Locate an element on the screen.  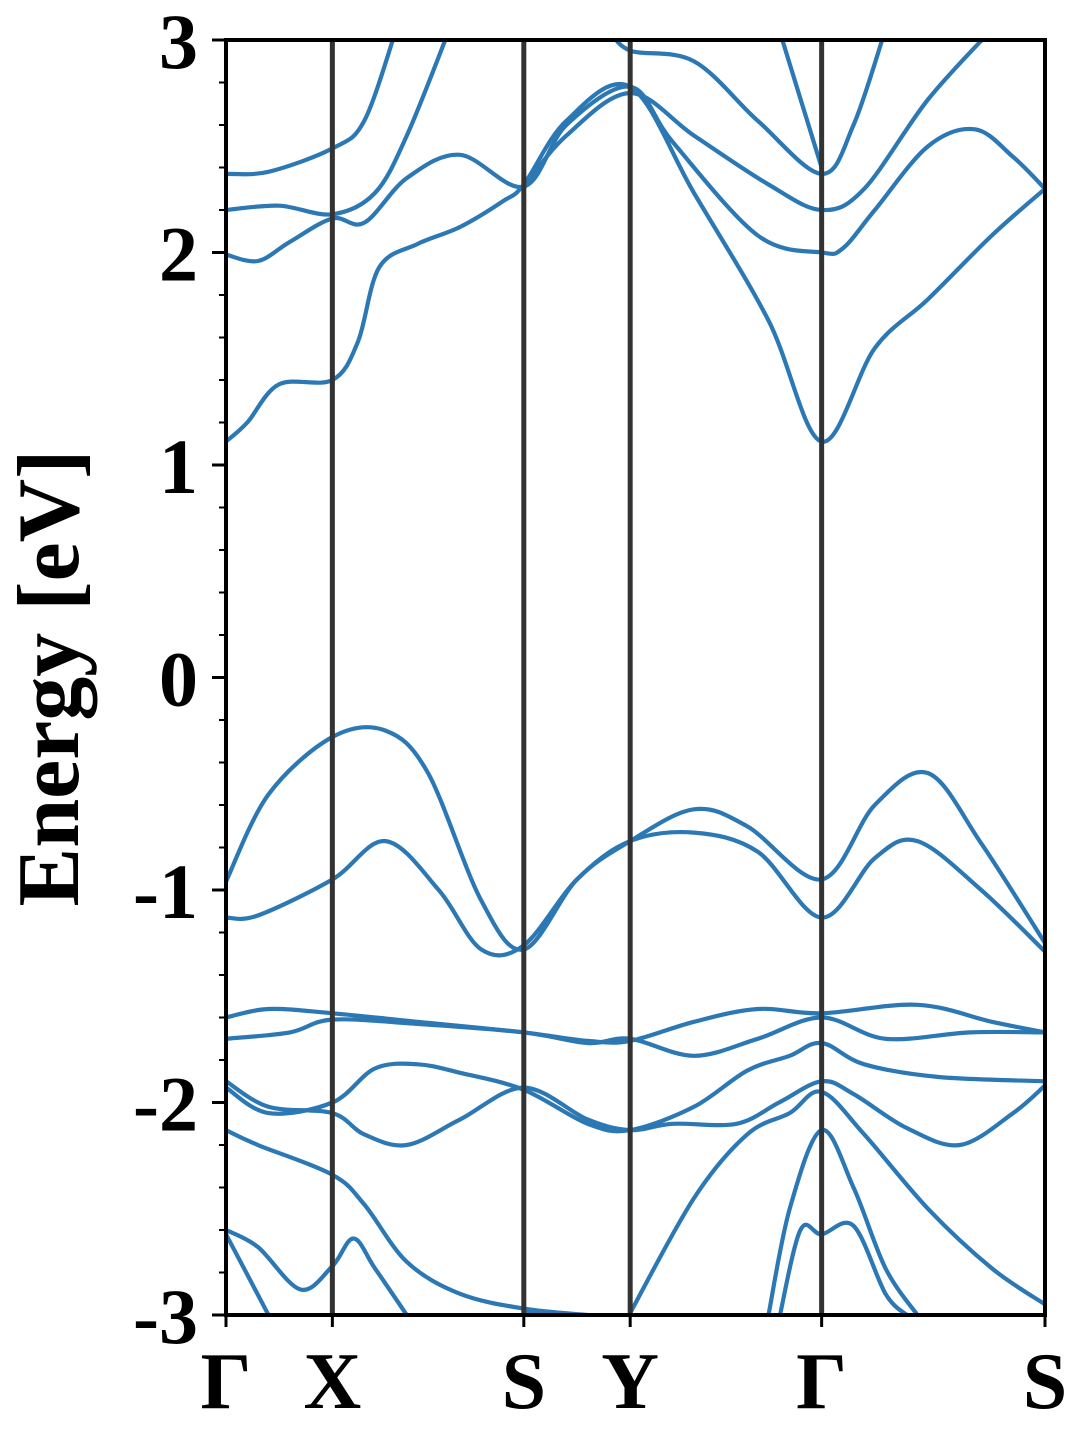
y-tick-label: 1 is located at coordinates (178, 466).